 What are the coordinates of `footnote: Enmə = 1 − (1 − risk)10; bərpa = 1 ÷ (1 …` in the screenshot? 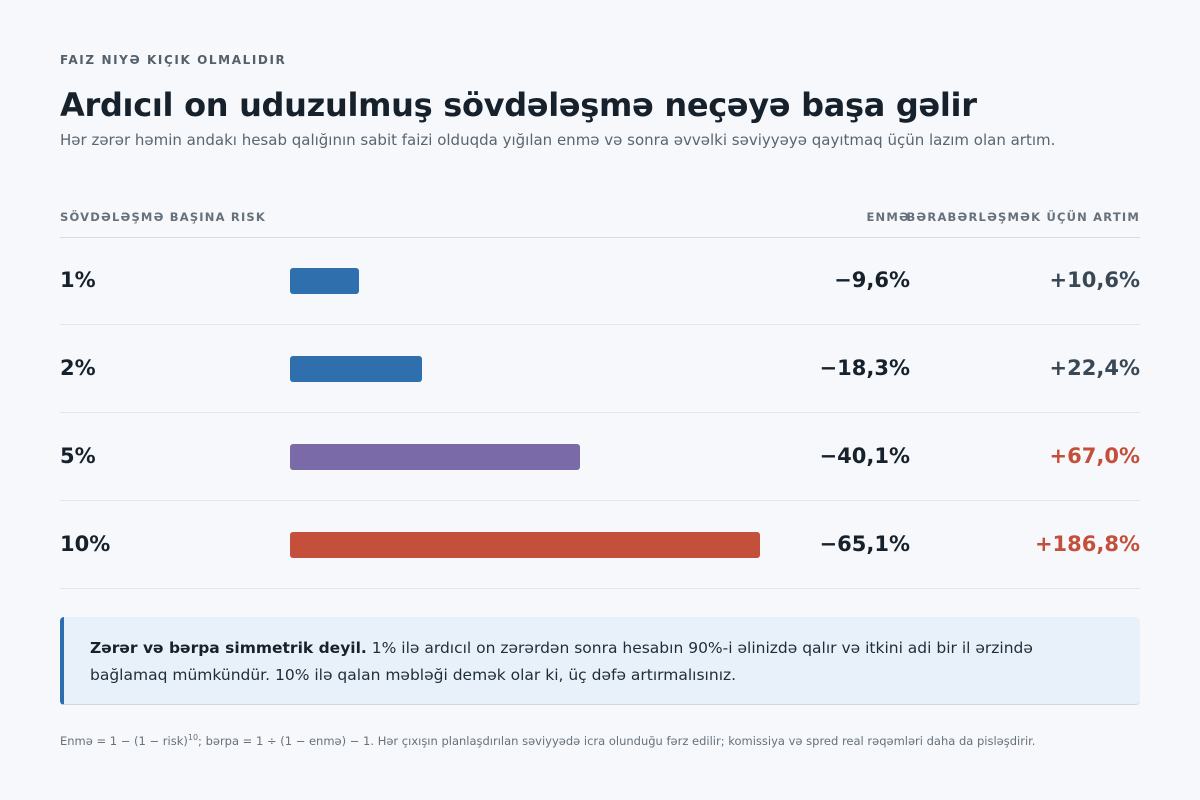 It's located at (547, 740).